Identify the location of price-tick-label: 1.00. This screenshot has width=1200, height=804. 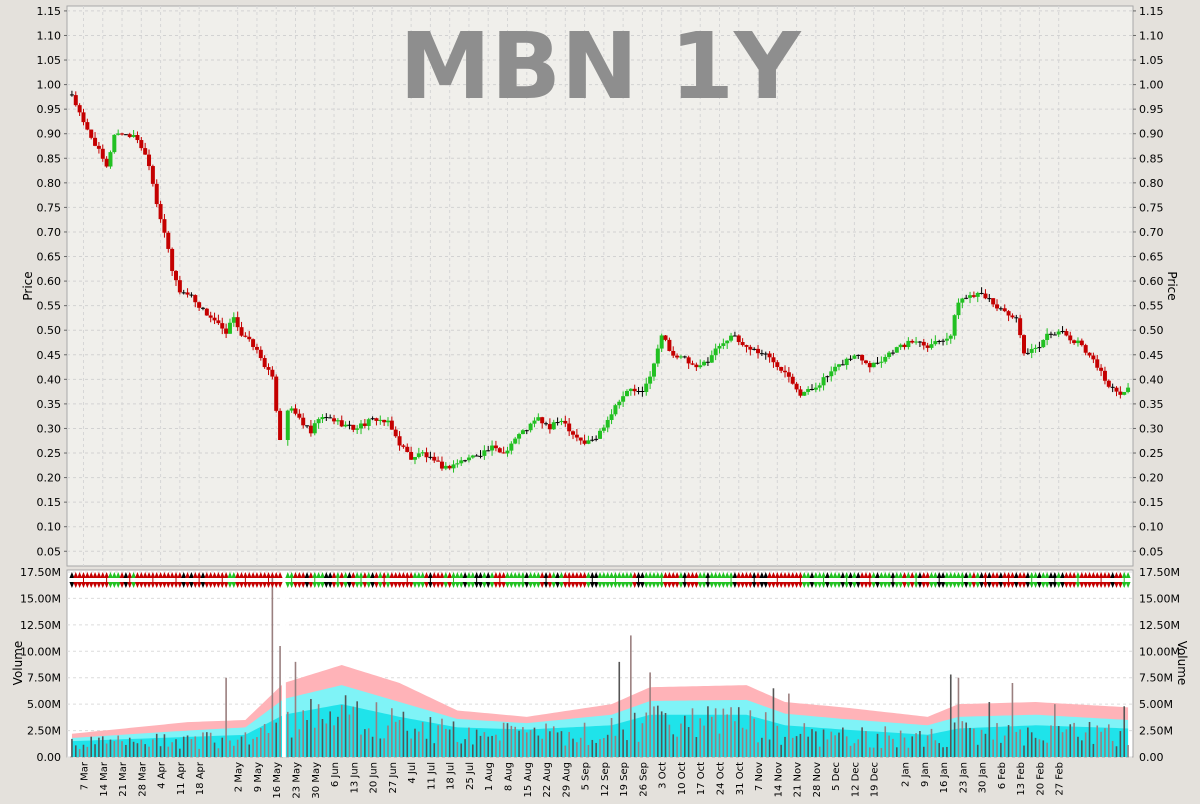
(1151, 85).